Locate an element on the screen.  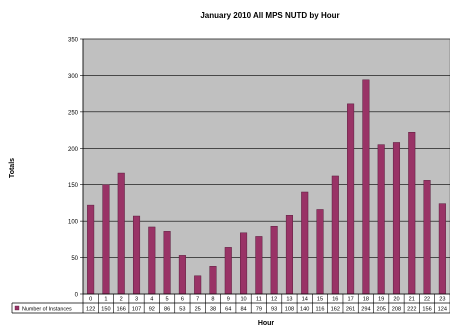
table-value: 150 is located at coordinates (105, 310).